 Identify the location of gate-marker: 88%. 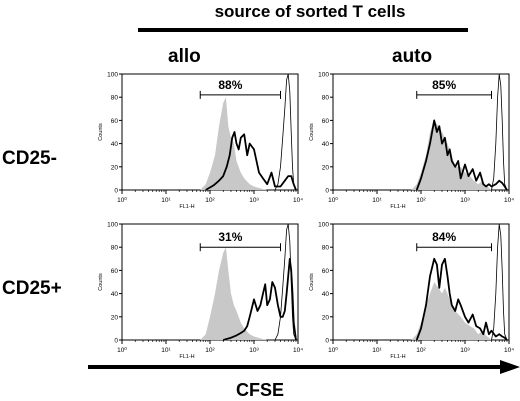
(240, 88).